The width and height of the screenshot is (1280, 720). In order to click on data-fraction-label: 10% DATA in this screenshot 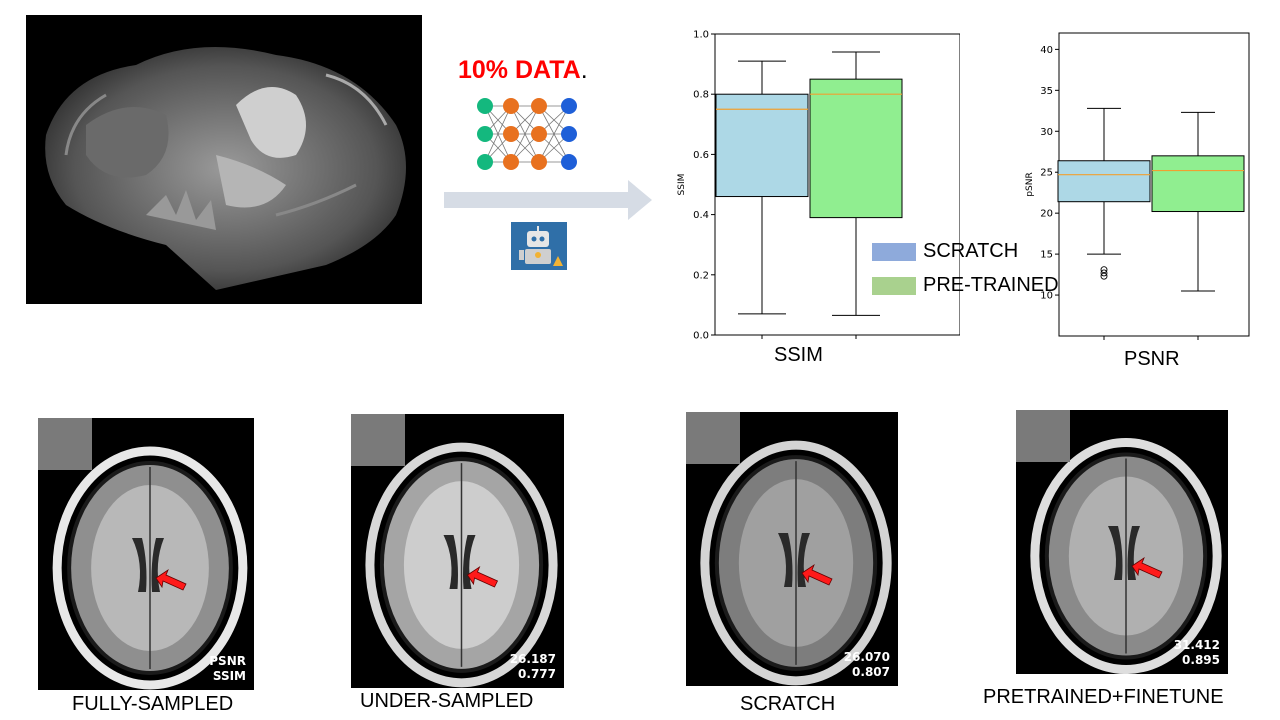, I will do `click(519, 70)`.